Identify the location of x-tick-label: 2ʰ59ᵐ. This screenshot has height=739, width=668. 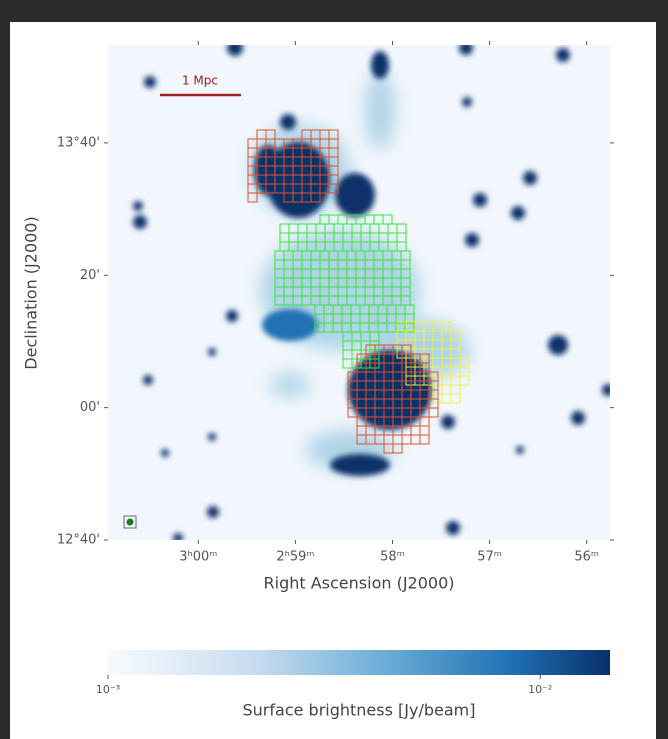
(295, 557).